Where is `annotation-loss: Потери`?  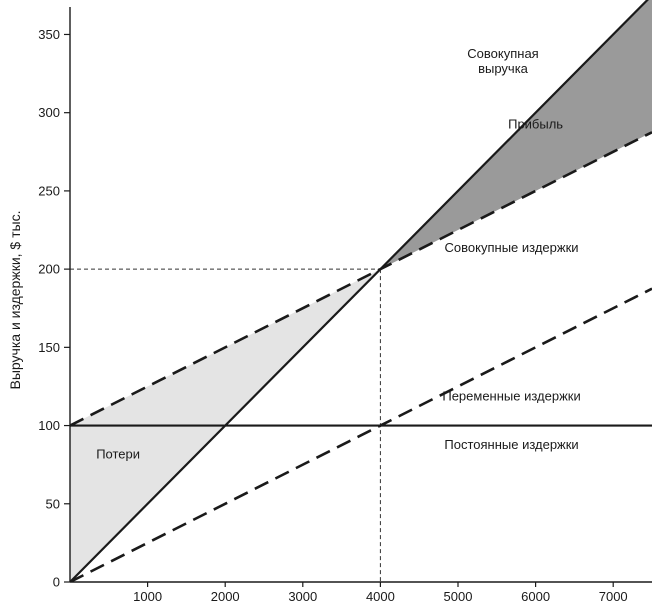
annotation-loss: Потери is located at coordinates (118, 453).